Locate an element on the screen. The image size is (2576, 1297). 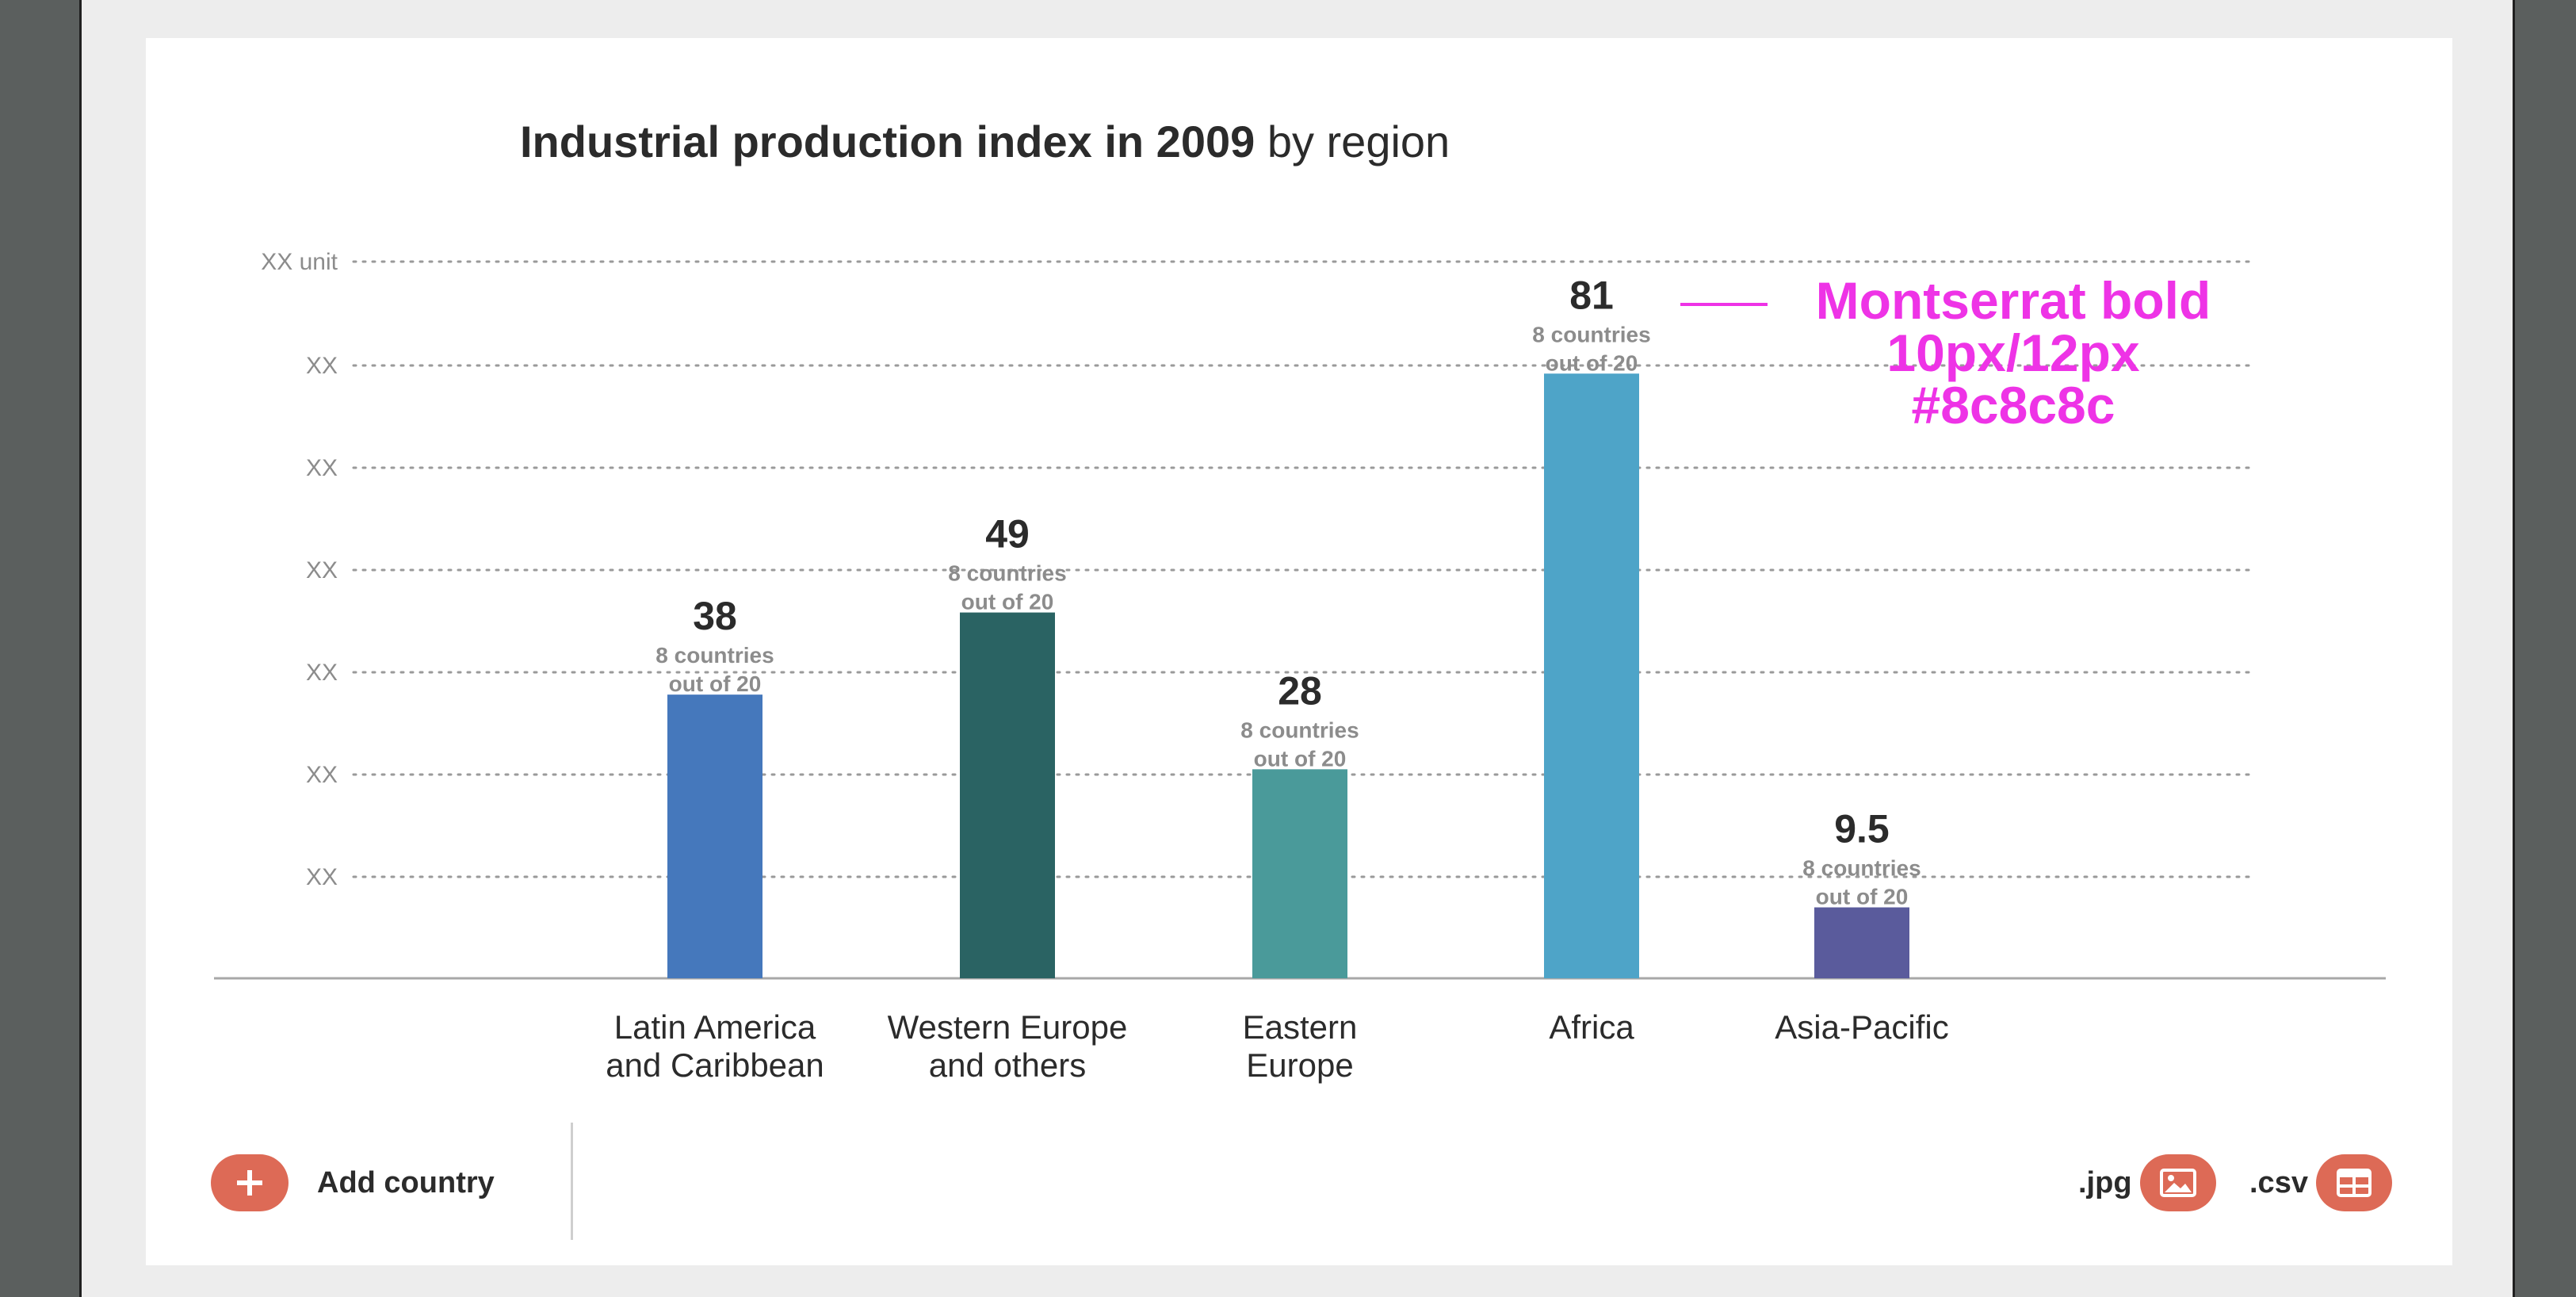
x-tick-label: and others is located at coordinates (1008, 1065).